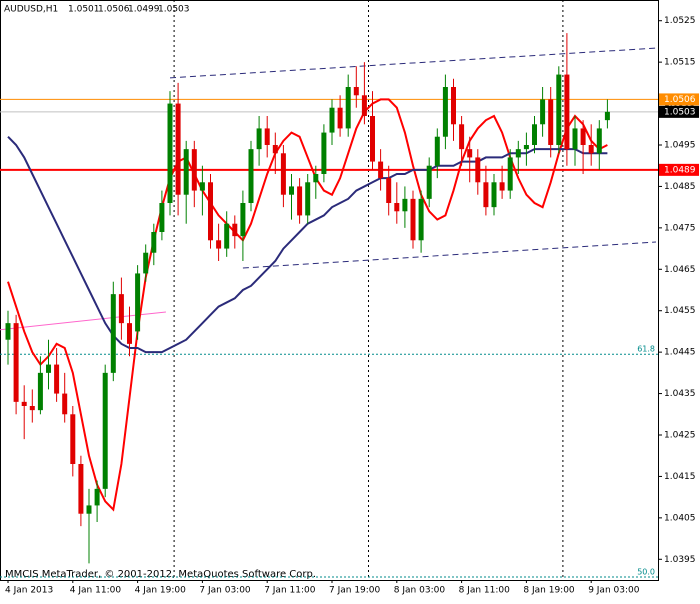 This screenshot has height=604, width=700. What do you see at coordinates (31, 10) in the screenshot?
I see `symbol: AUDUSD,H1` at bounding box center [31, 10].